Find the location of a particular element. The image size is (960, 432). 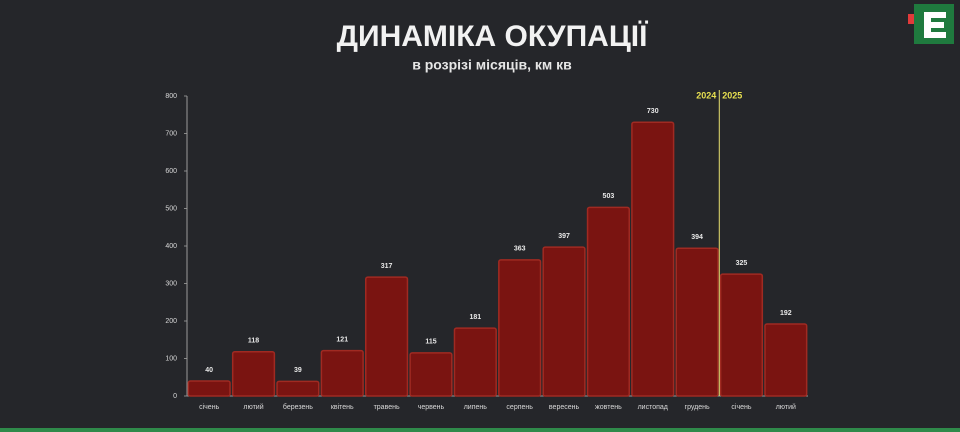

value-label: 730 is located at coordinates (653, 111).